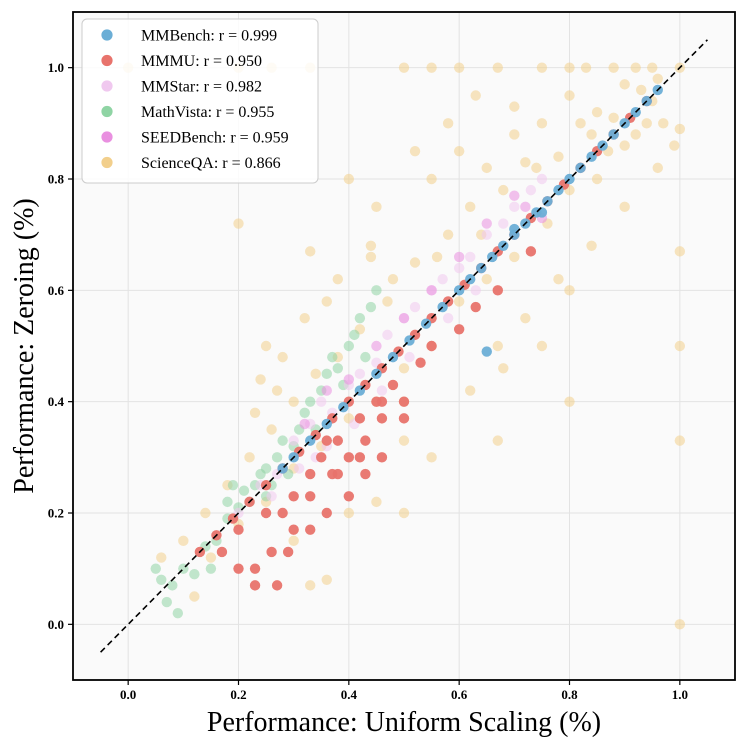 The image size is (747, 752). Describe the element at coordinates (128, 694) in the screenshot. I see `x-tick-label: 0.0` at that location.